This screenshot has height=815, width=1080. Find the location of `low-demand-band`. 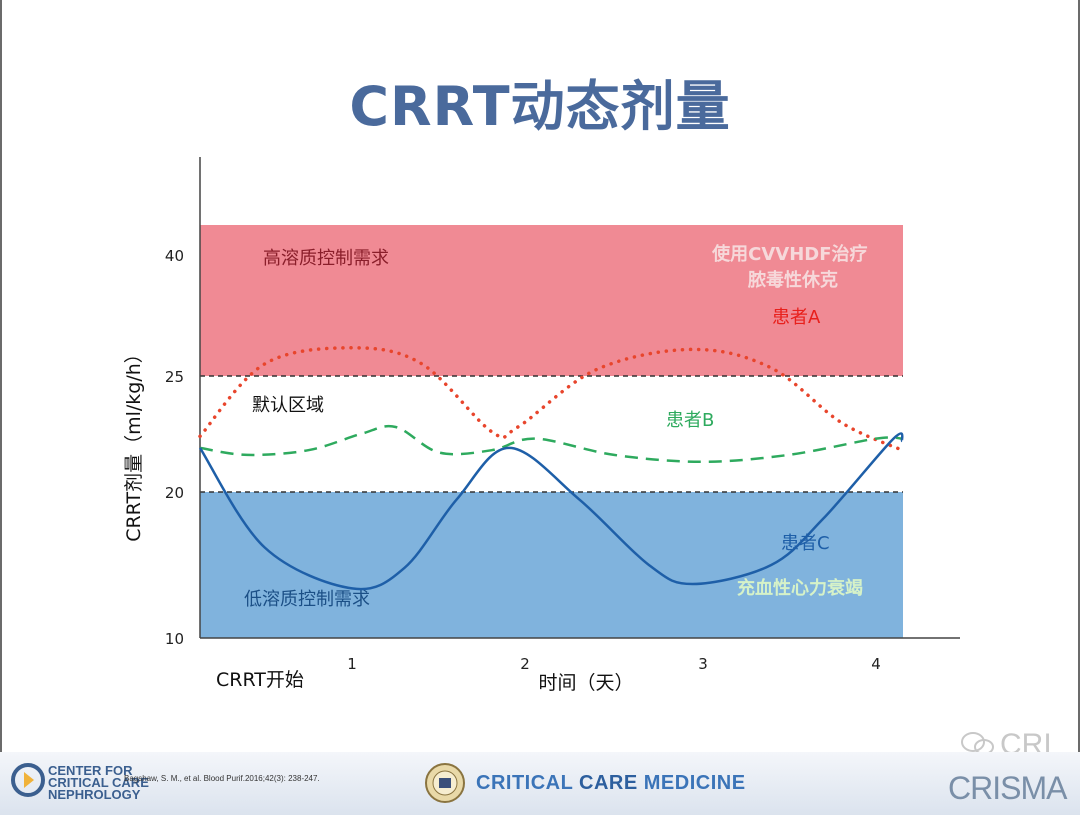

low-demand-band is located at coordinates (551, 565).